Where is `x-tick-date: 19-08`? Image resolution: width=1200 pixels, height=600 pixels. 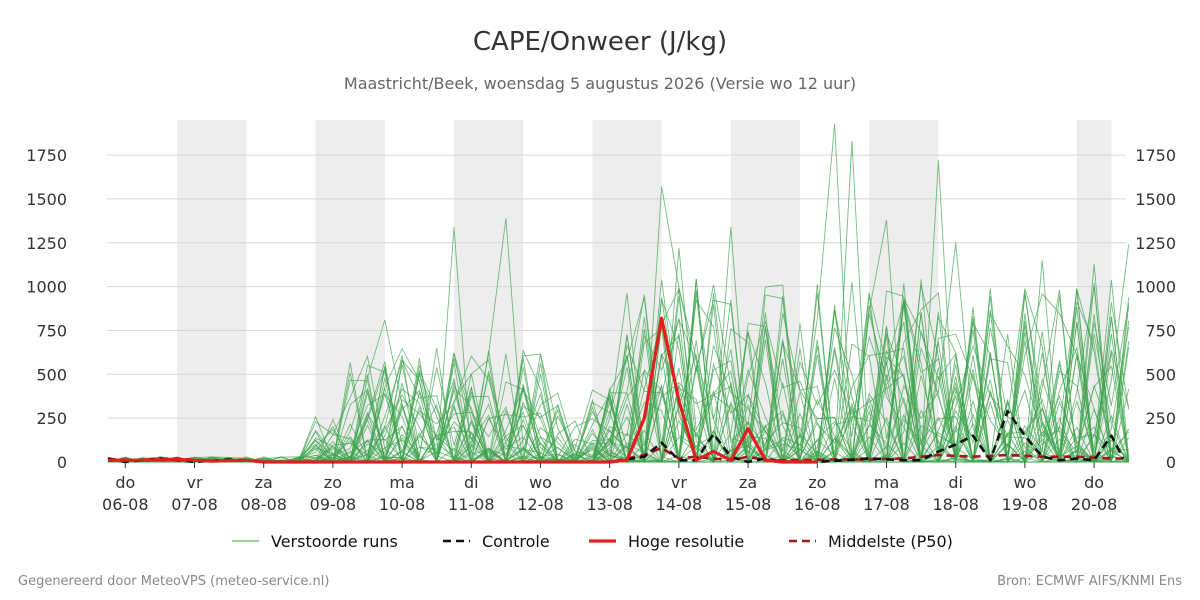
x-tick-date: 19-08 is located at coordinates (1025, 504).